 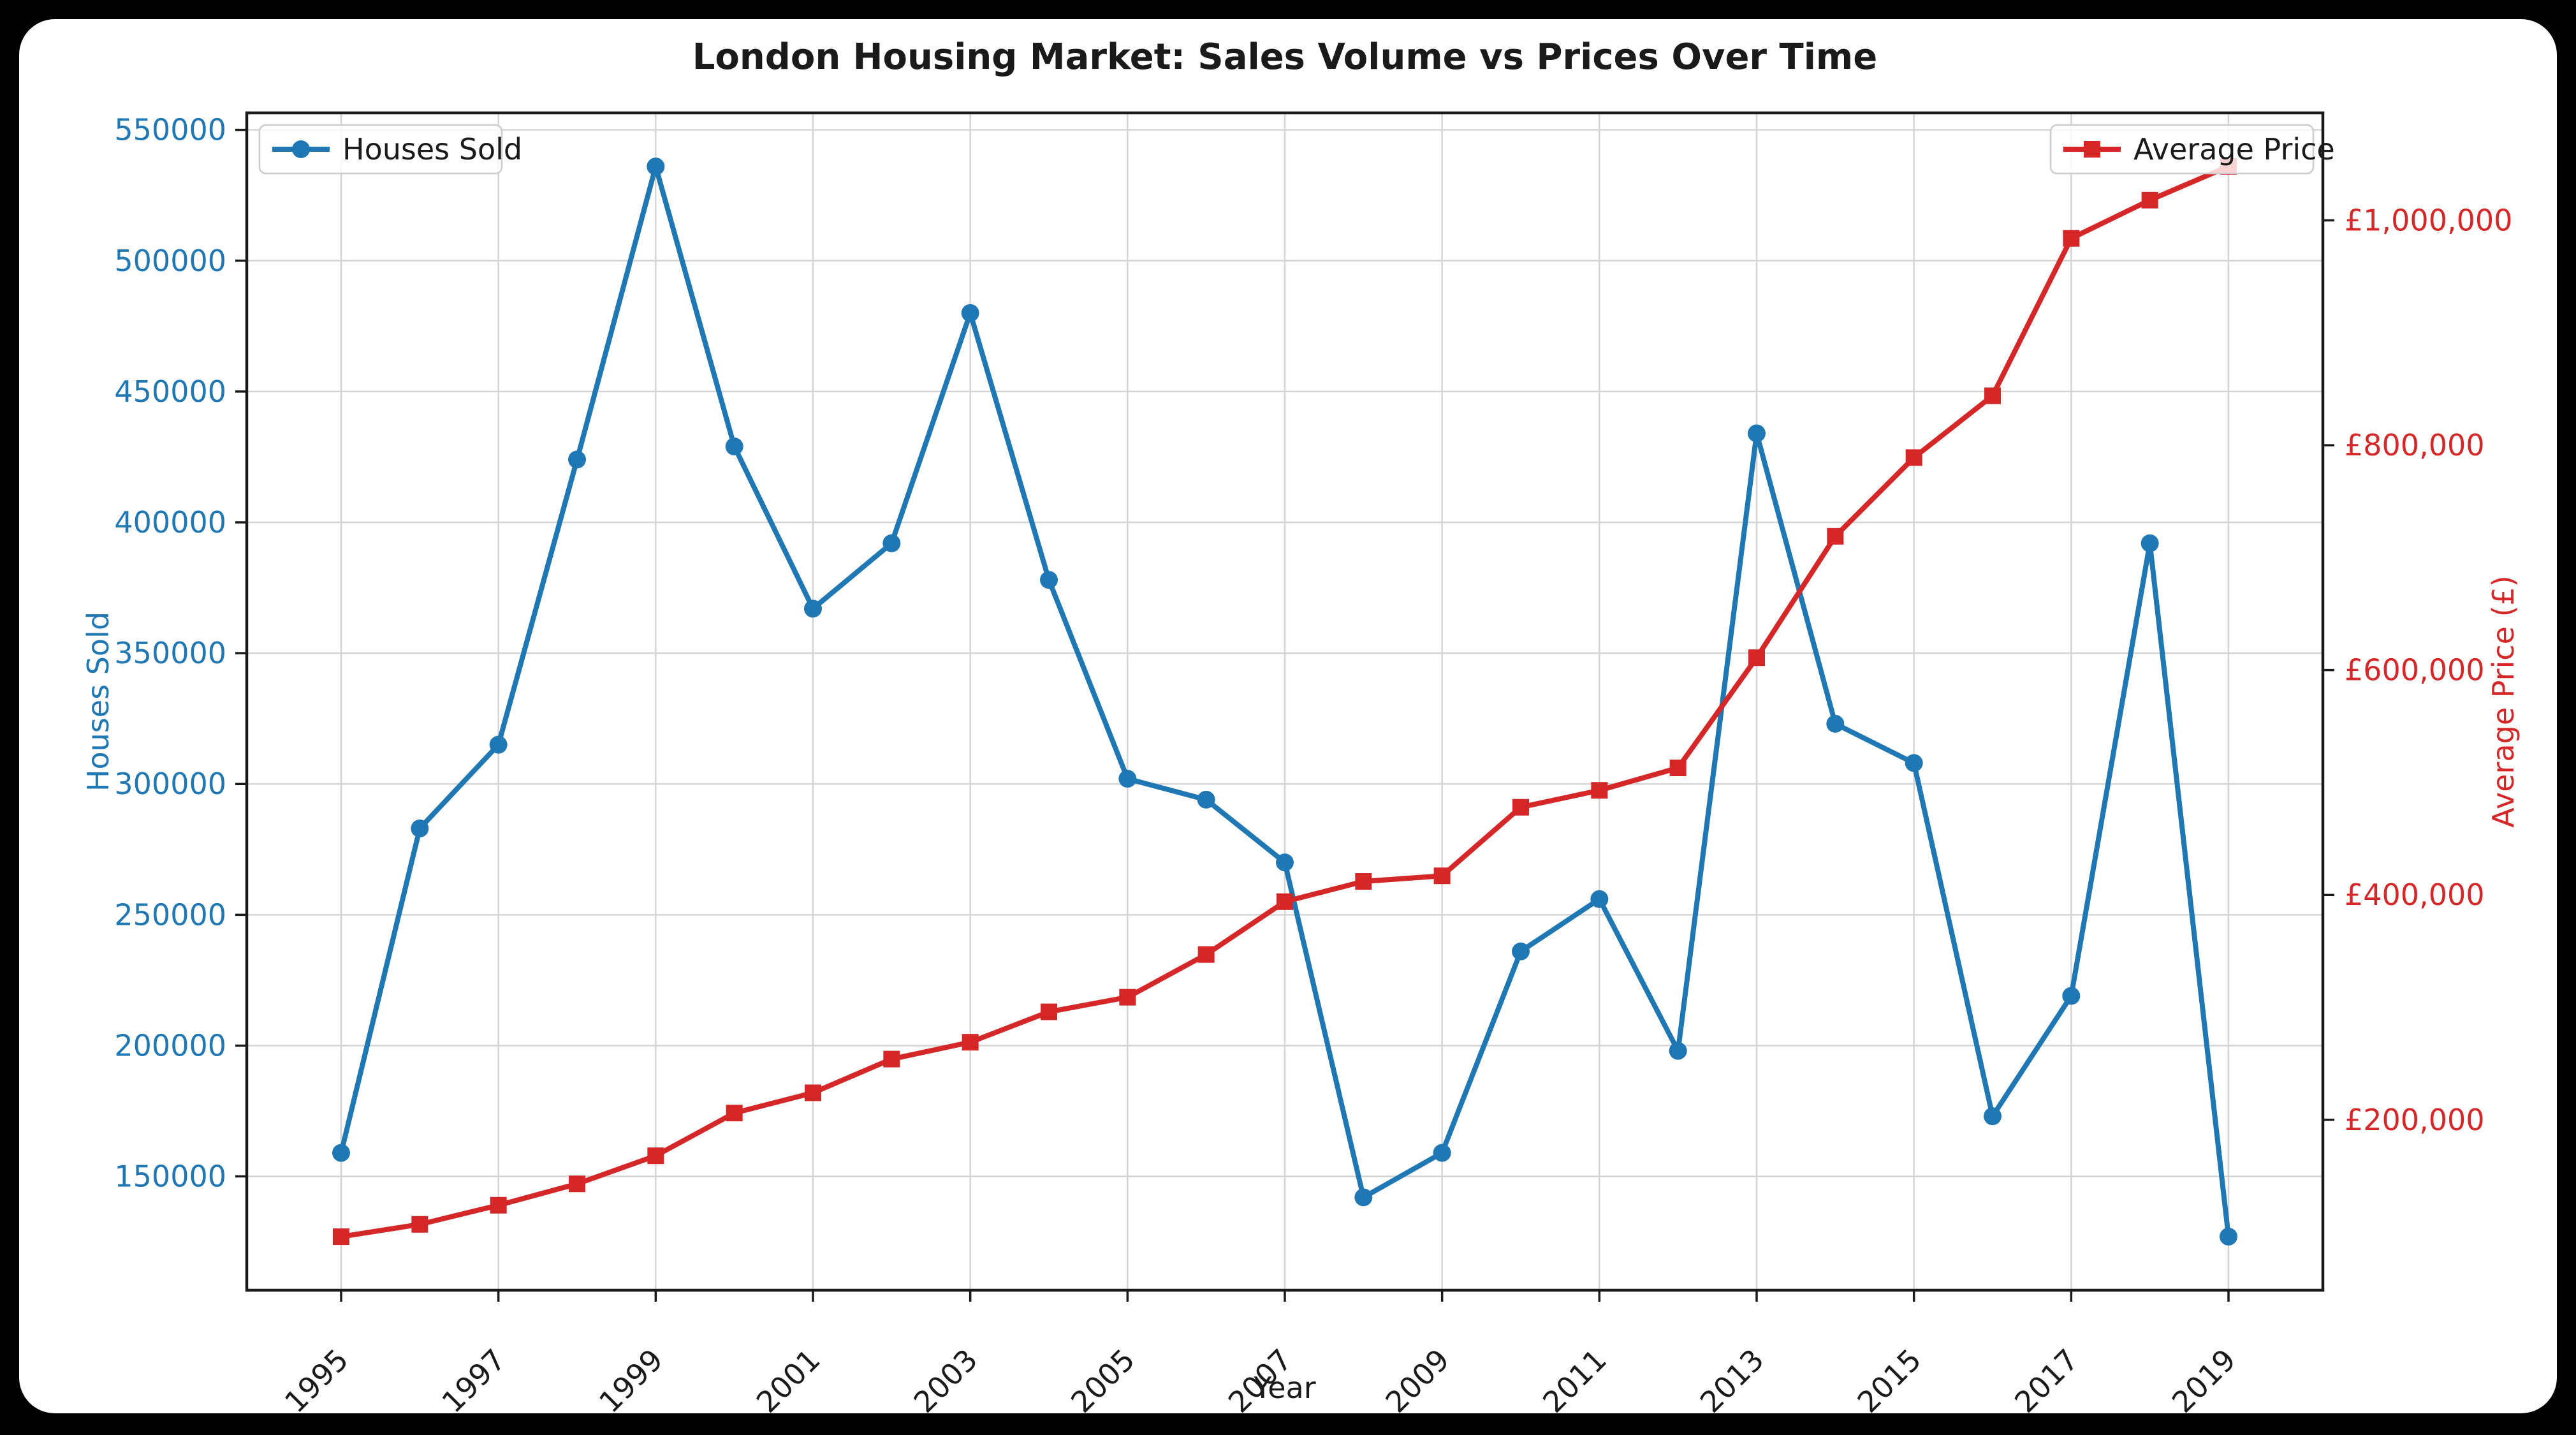 I want to click on y-right-tick-label: £400,000, so click(x=2415, y=895).